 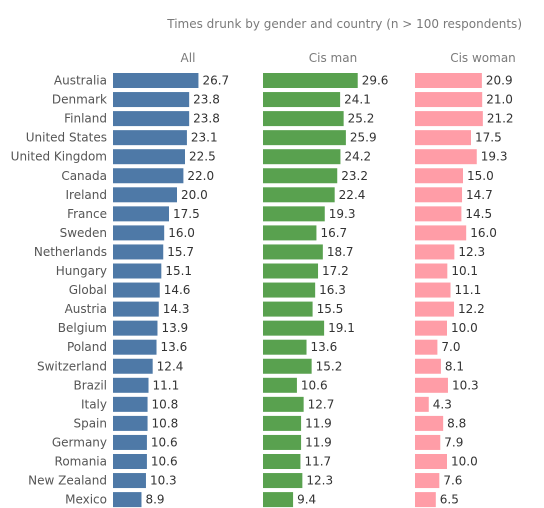 What do you see at coordinates (456, 423) in the screenshot?
I see `value-label: 8.8` at bounding box center [456, 423].